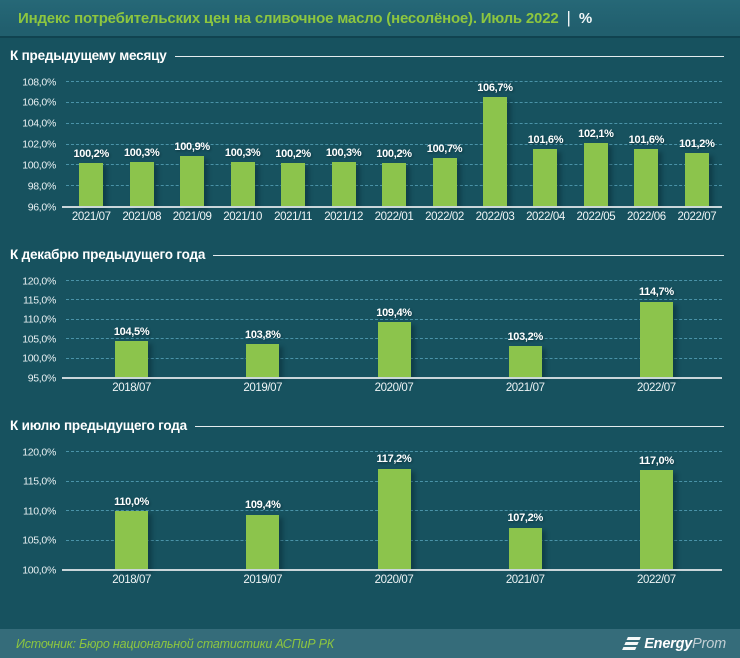  I want to click on bar-value-label: 103,2%, so click(525, 337).